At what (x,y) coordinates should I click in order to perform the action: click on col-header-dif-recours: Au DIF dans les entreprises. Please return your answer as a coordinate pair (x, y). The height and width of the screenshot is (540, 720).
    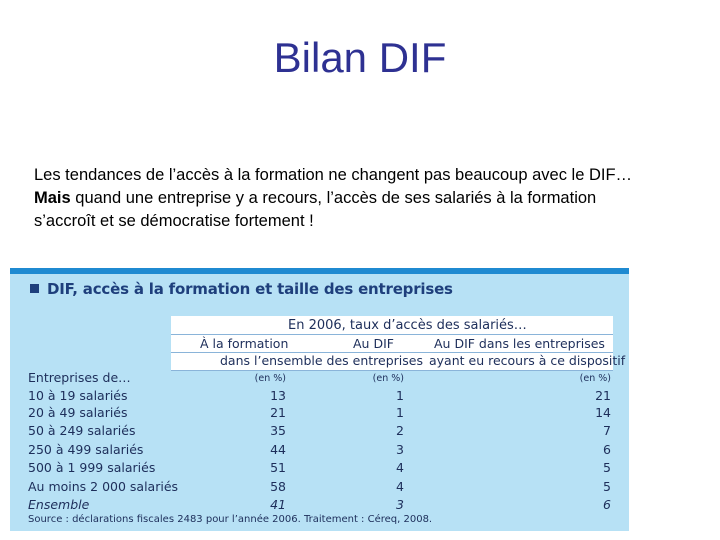
    Looking at the image, I should click on (519, 343).